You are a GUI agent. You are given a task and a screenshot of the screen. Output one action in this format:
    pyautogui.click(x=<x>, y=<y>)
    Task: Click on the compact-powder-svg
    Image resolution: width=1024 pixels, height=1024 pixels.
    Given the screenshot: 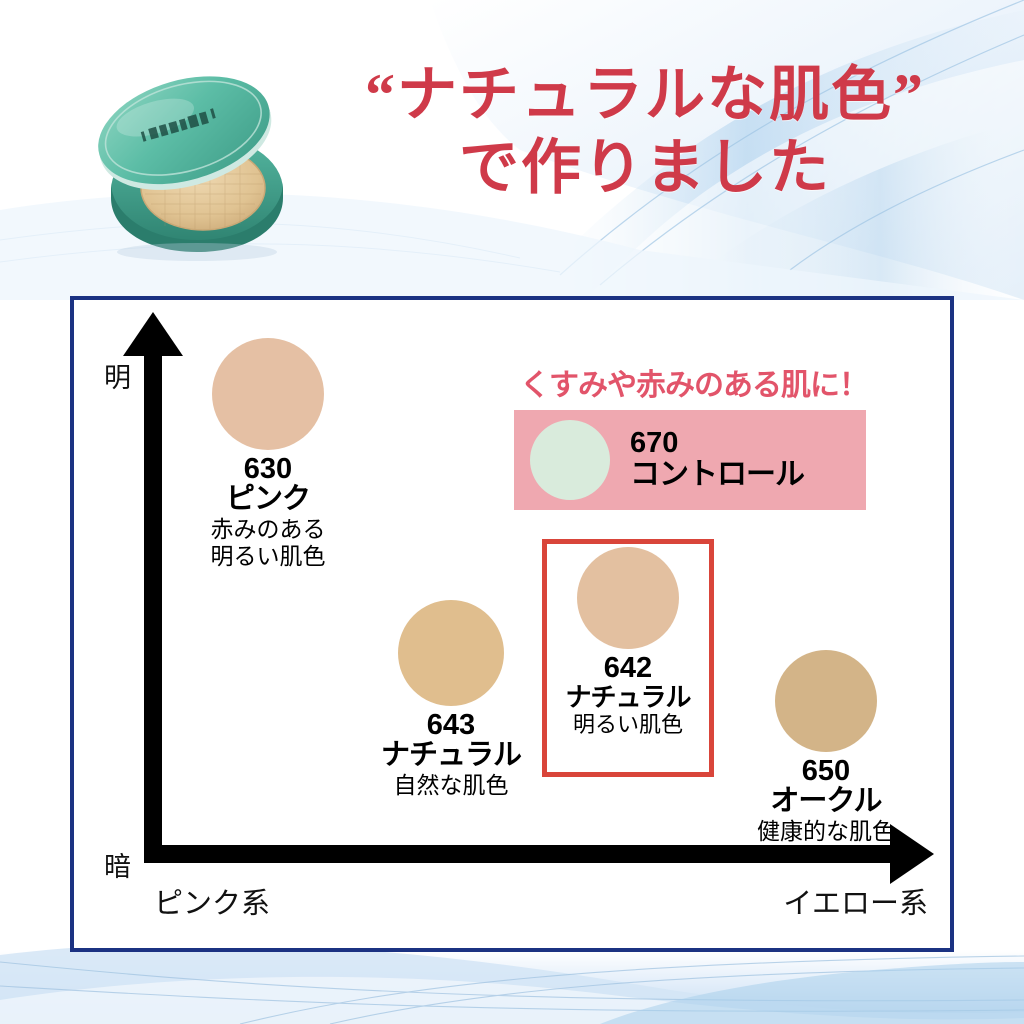 What is the action you would take?
    pyautogui.click(x=190, y=168)
    